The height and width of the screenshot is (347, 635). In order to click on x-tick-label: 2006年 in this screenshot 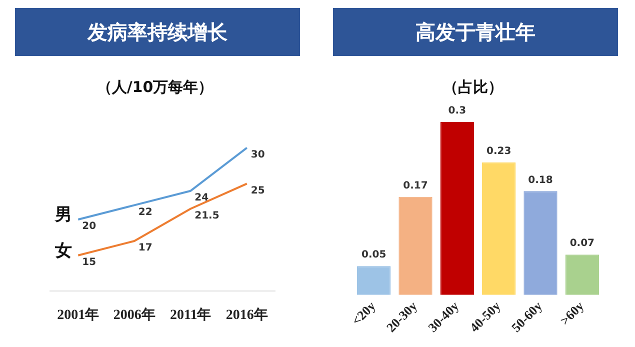, I will do `click(134, 315)`.